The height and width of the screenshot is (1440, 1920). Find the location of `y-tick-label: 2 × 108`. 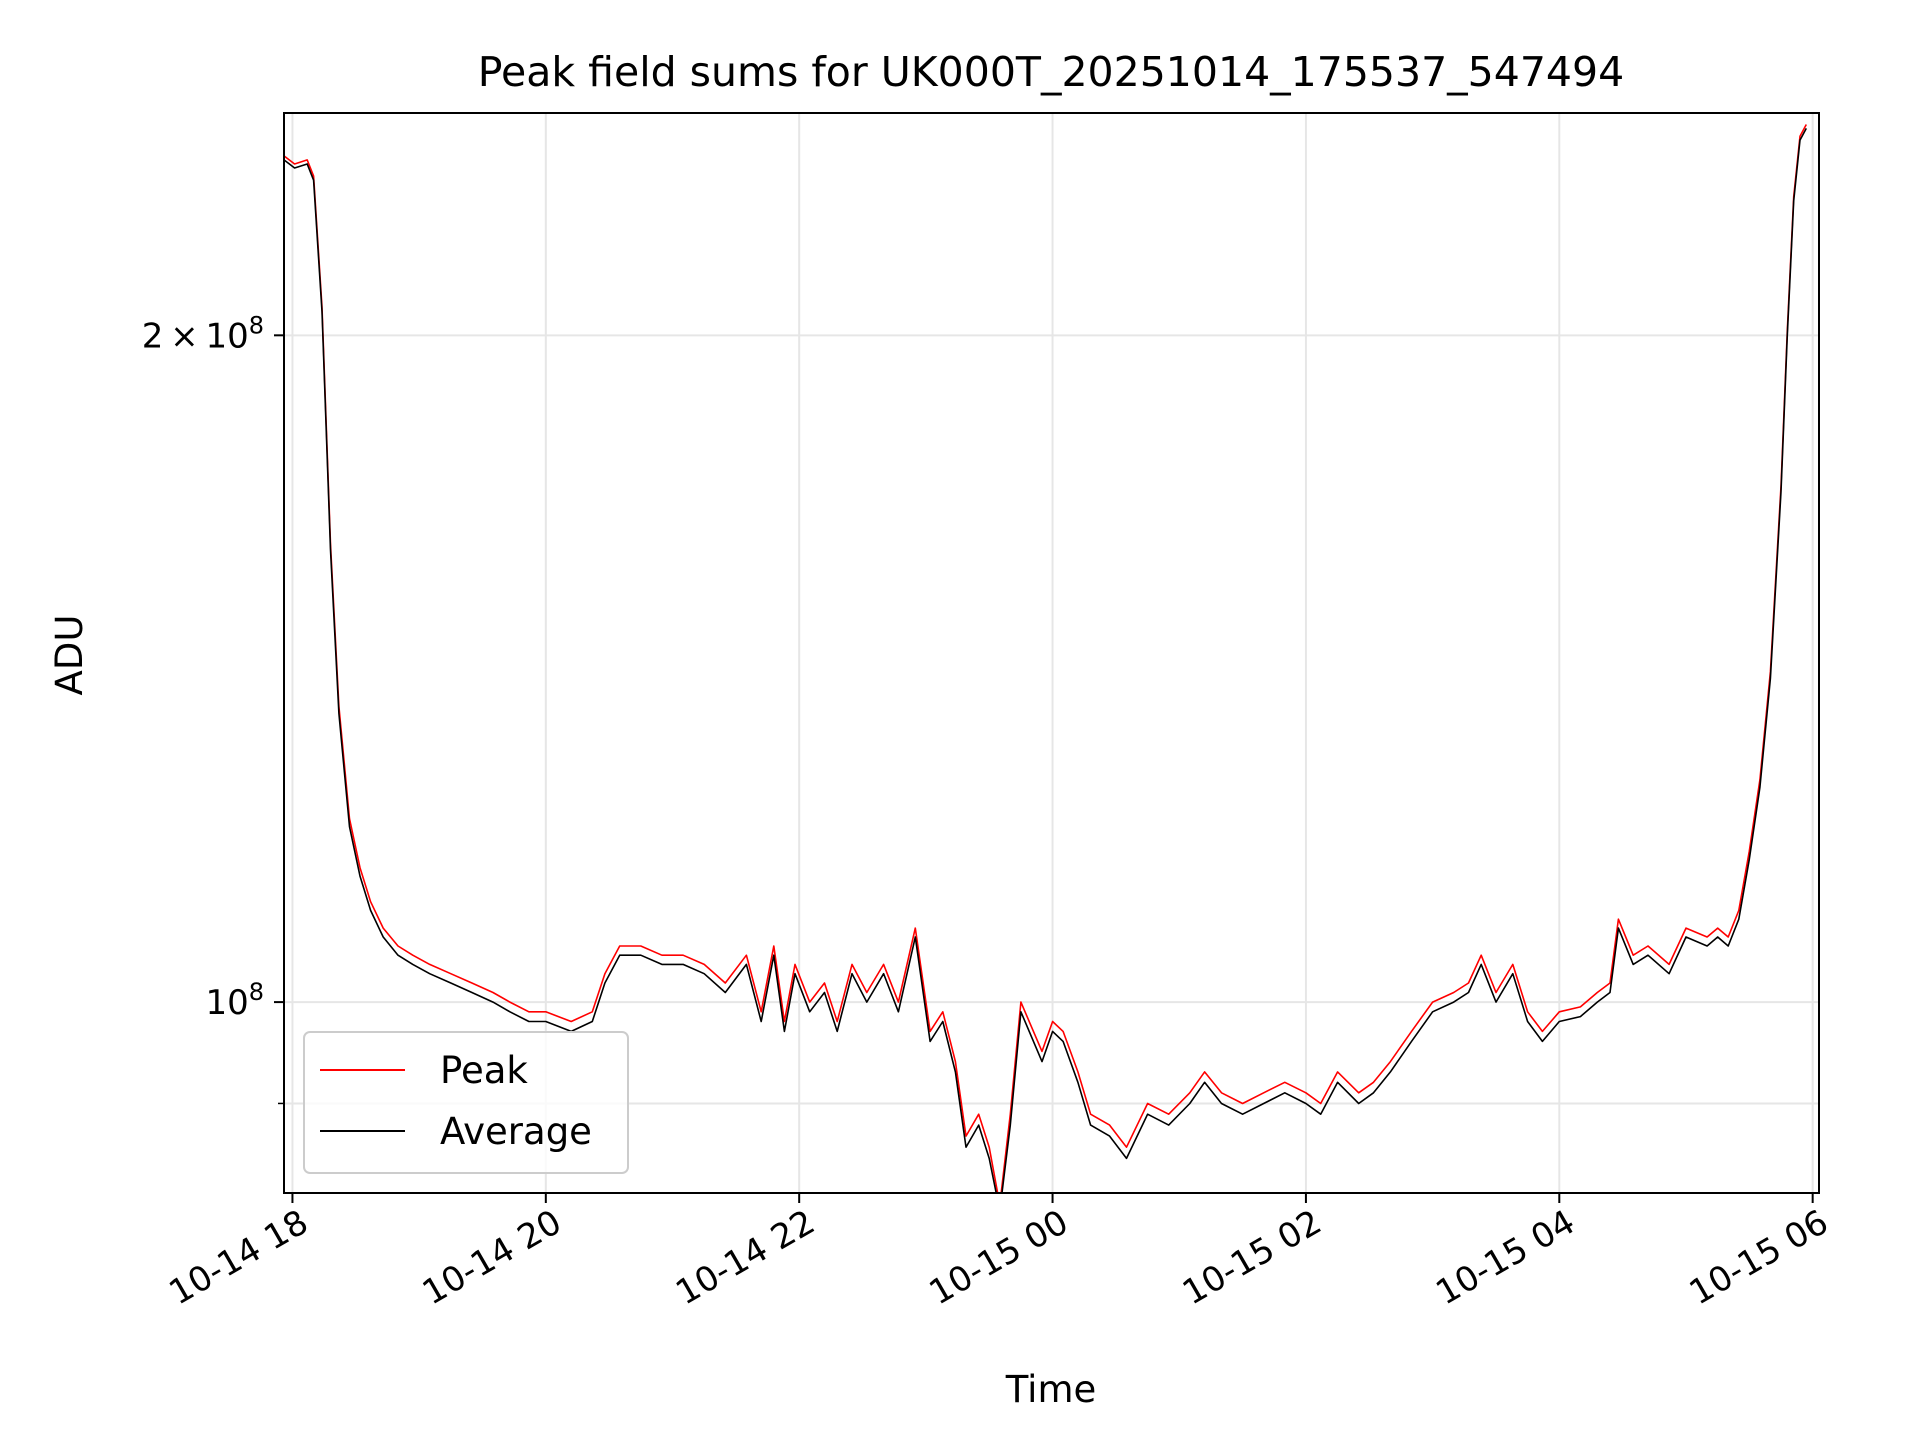

y-tick-label: 2 × 108 is located at coordinates (203, 333).